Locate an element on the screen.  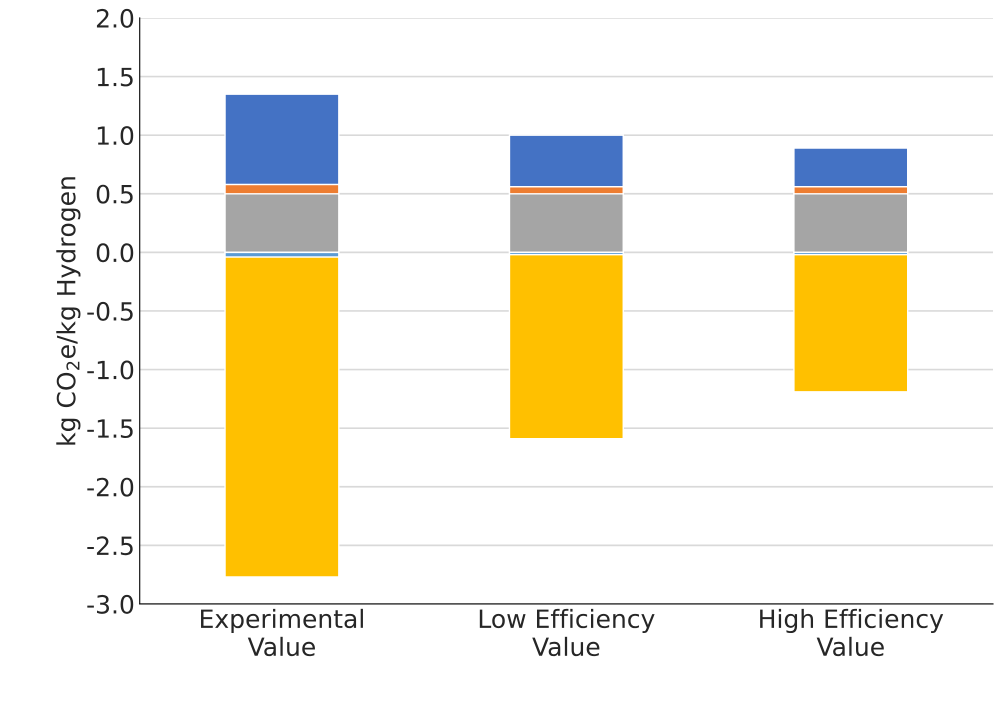
x-tick-label: Low Efficiency Value is located at coordinates (567, 632).